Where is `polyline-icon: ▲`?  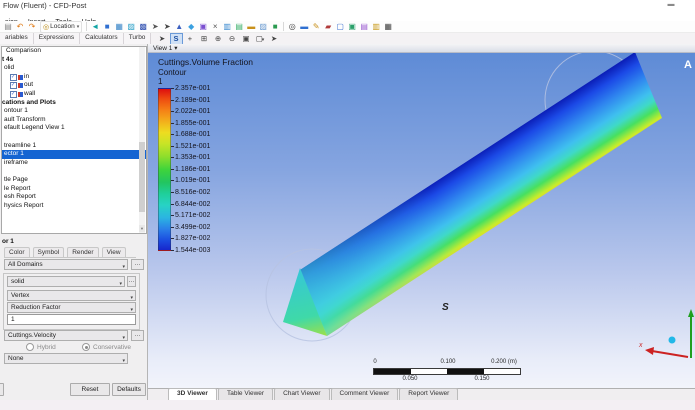
polyline-icon: ▲ is located at coordinates (179, 26).